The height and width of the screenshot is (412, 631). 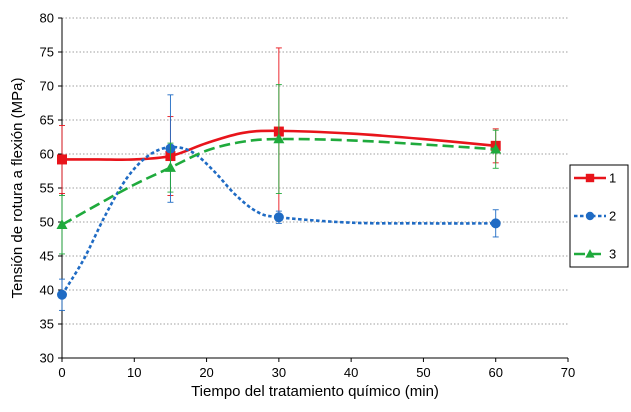 I want to click on x-tick-label: 50, so click(x=423, y=372).